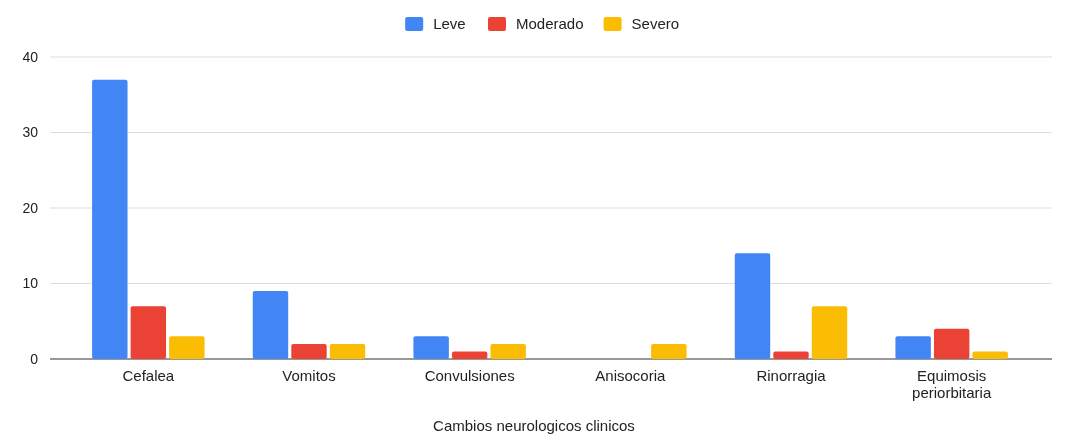 This screenshot has width=1068, height=439. What do you see at coordinates (309, 375) in the screenshot?
I see `x-tick-label: Vomitos` at bounding box center [309, 375].